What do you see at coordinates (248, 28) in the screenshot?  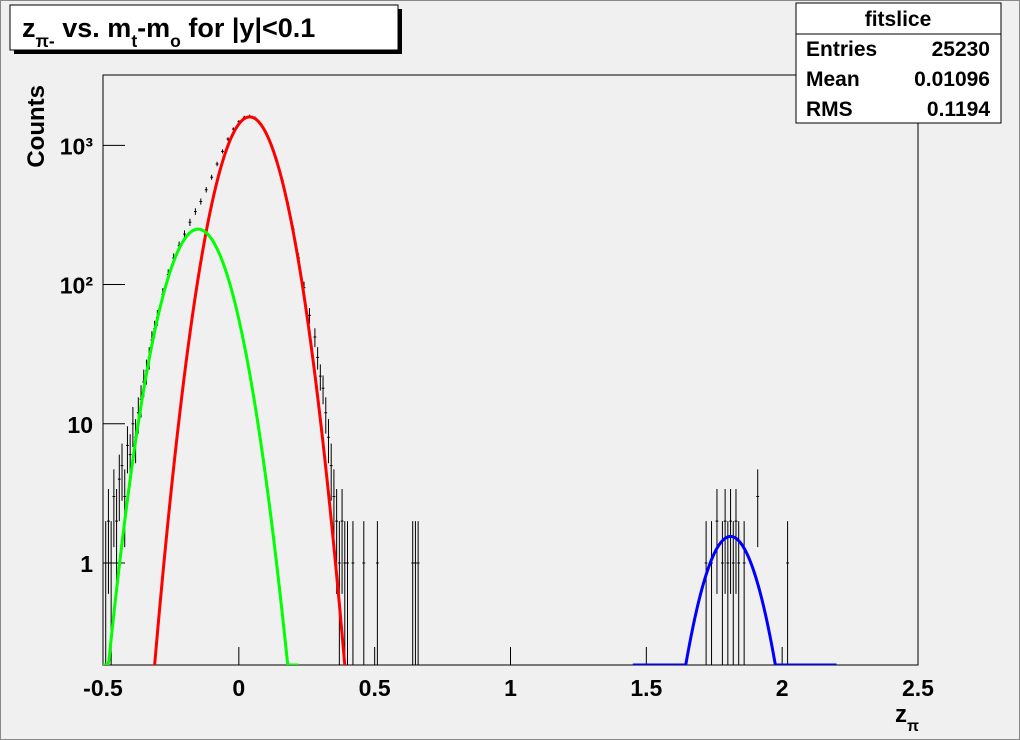 I see `text-part: for |y|<0.1` at bounding box center [248, 28].